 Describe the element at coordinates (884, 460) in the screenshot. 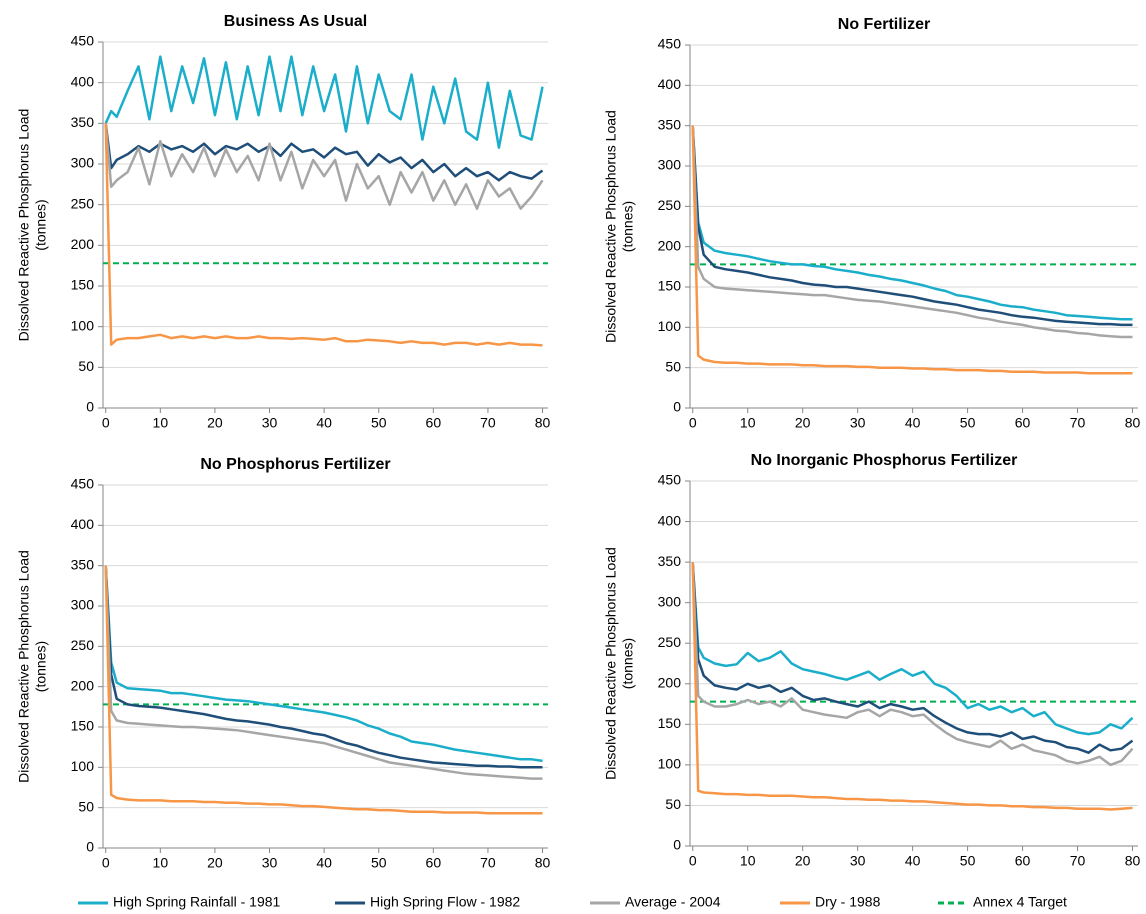

I see `chart-title: No Inorganic Phosphorus Fertilizer` at that location.